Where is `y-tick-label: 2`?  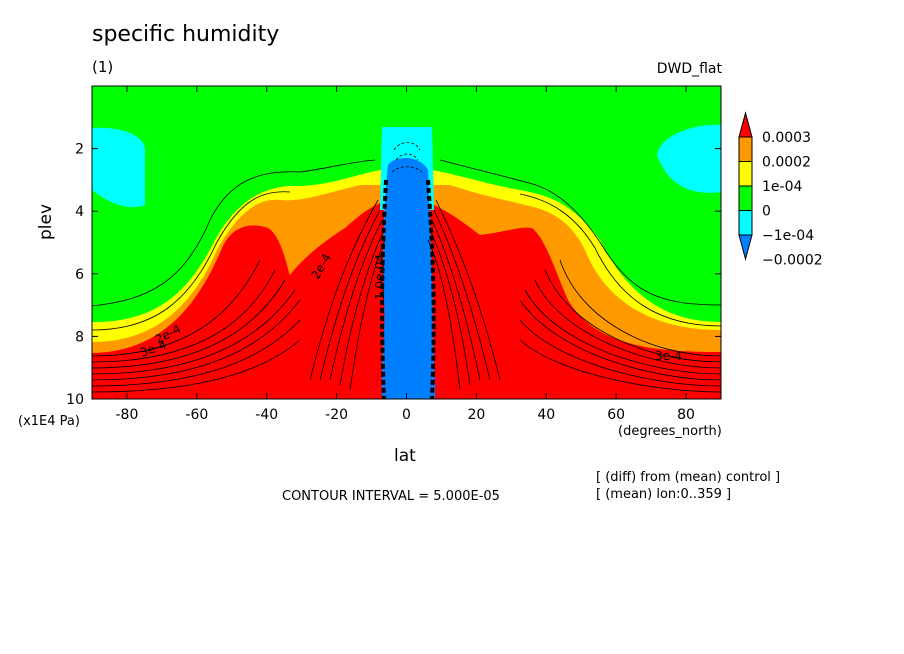 y-tick-label: 2 is located at coordinates (79, 150).